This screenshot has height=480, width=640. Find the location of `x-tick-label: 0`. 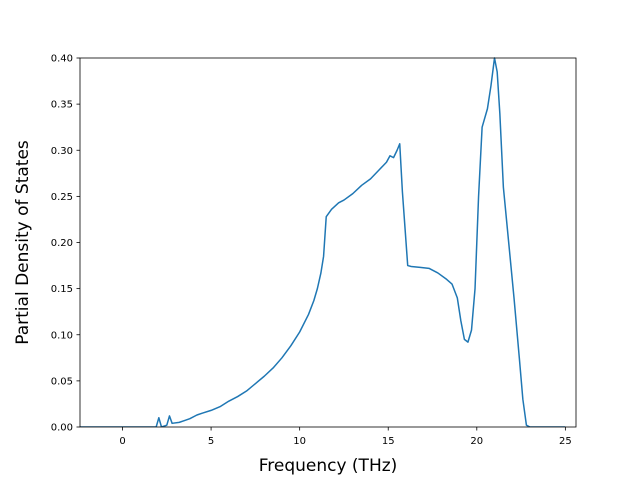

x-tick-label: 0 is located at coordinates (122, 441).